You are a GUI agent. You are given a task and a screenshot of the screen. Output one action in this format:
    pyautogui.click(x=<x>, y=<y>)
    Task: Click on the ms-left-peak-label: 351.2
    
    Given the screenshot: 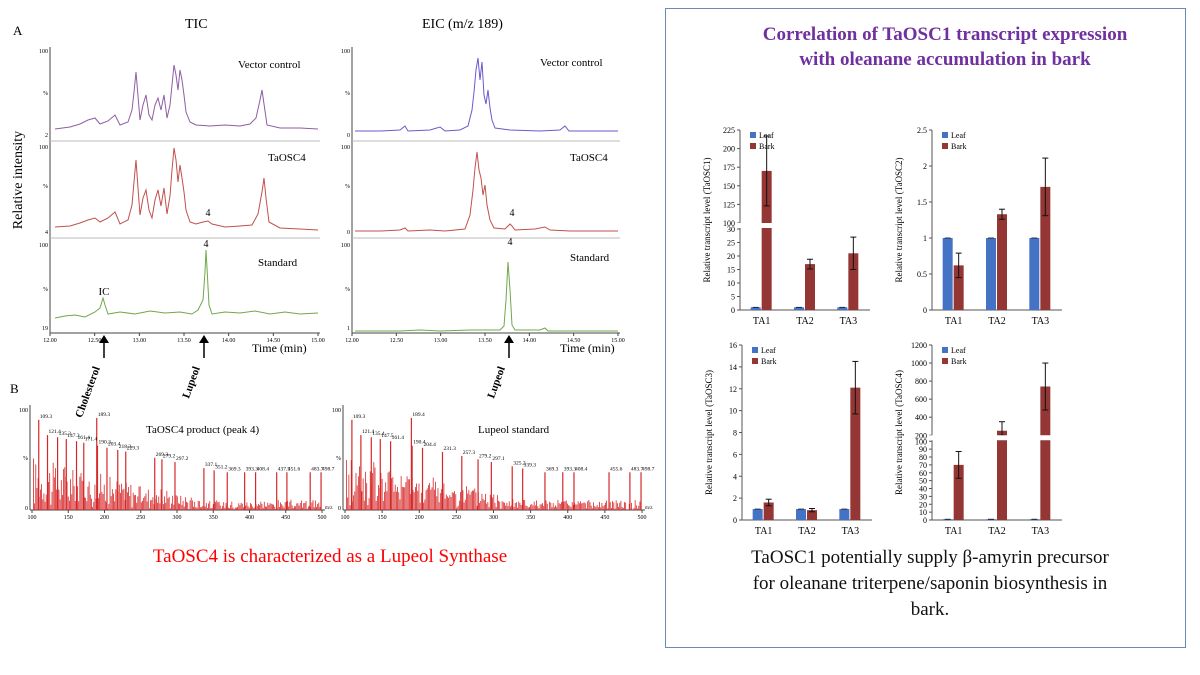 What is the action you would take?
    pyautogui.click(x=221, y=467)
    